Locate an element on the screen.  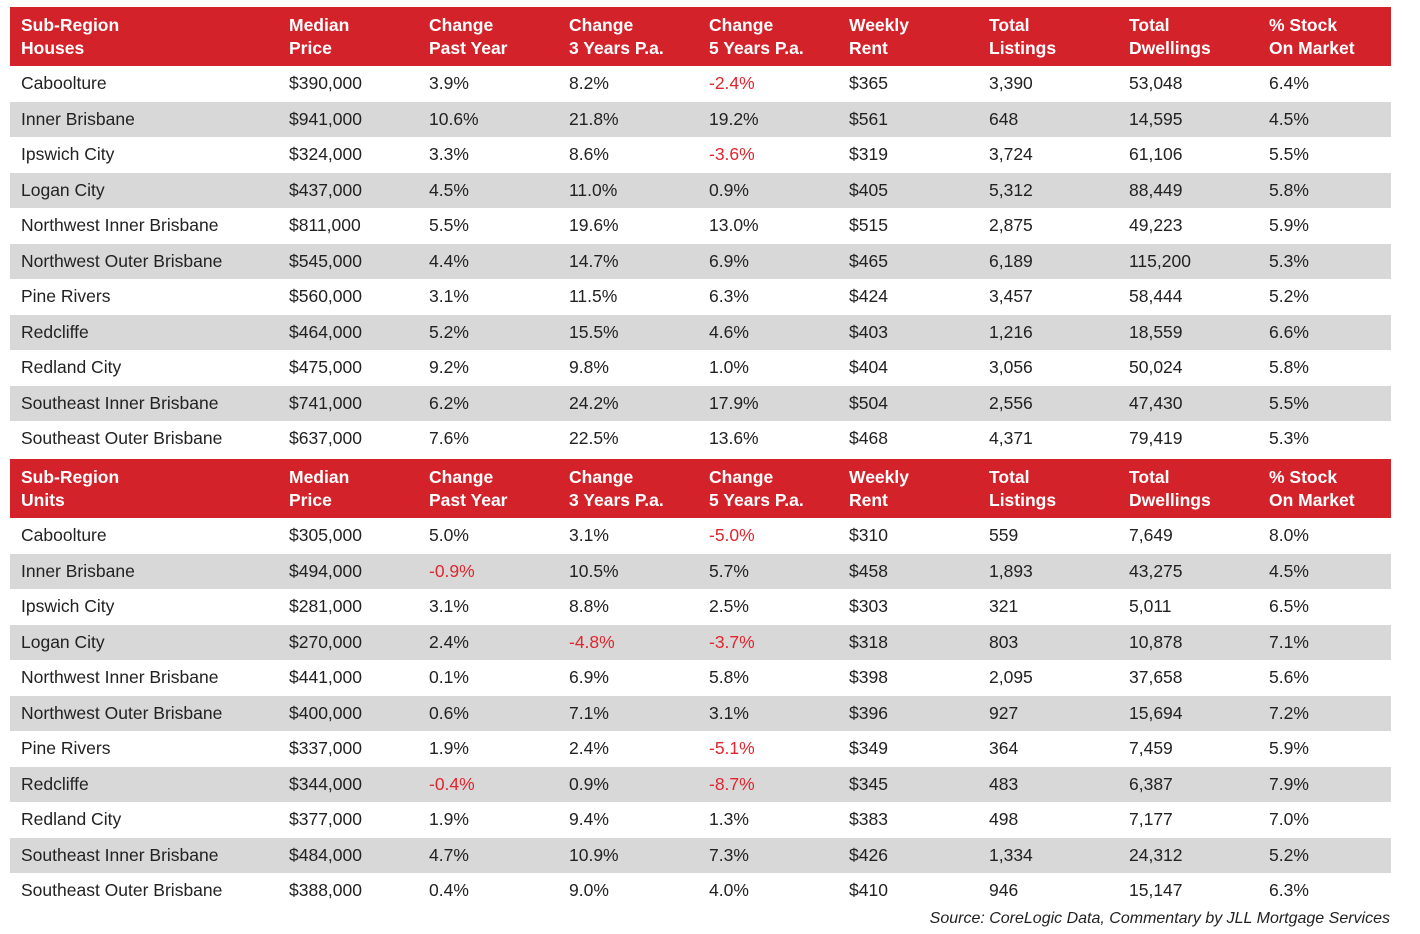
header-stock-on-market: % Stock On Market is located at coordinates (1312, 36).